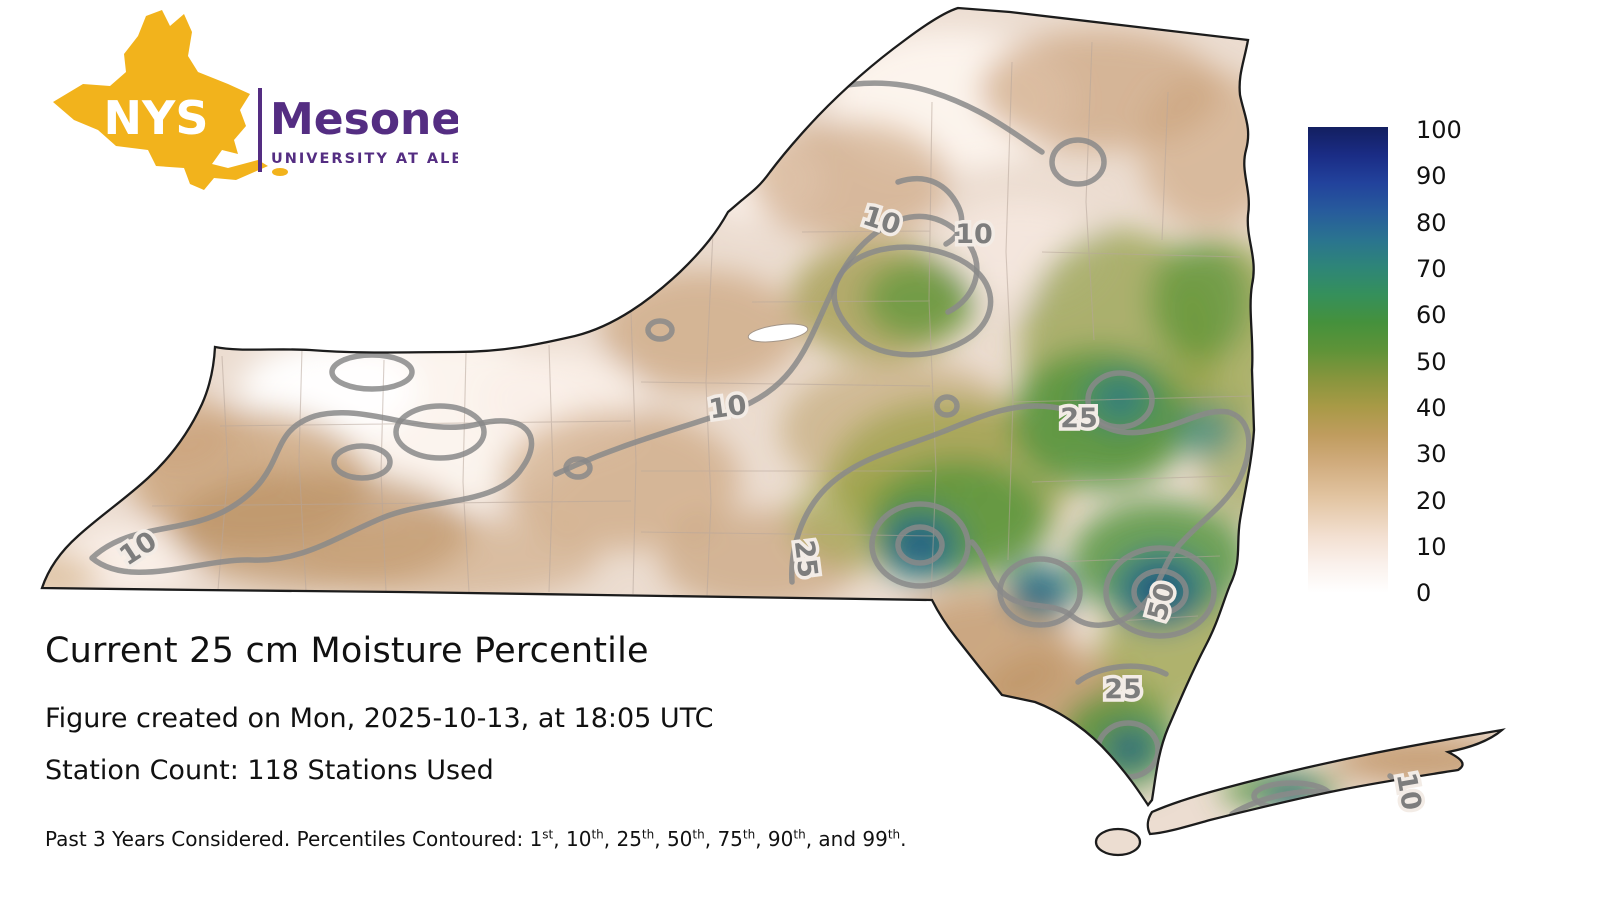  I want to click on nys-mesonet-logo: NYS Mesonet UNIVERSITY AT ALBANY, so click(255, 100).